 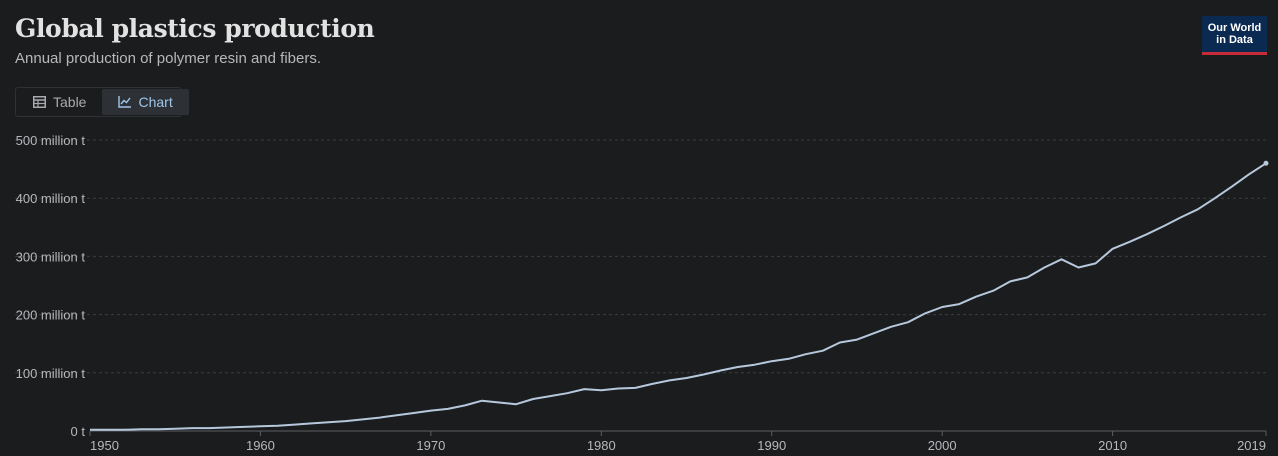 I want to click on logo-line-2: in Data, so click(x=1234, y=40).